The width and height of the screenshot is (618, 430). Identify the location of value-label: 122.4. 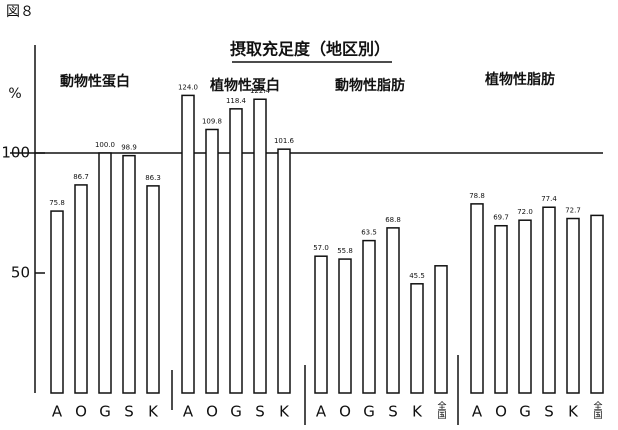
(260, 91).